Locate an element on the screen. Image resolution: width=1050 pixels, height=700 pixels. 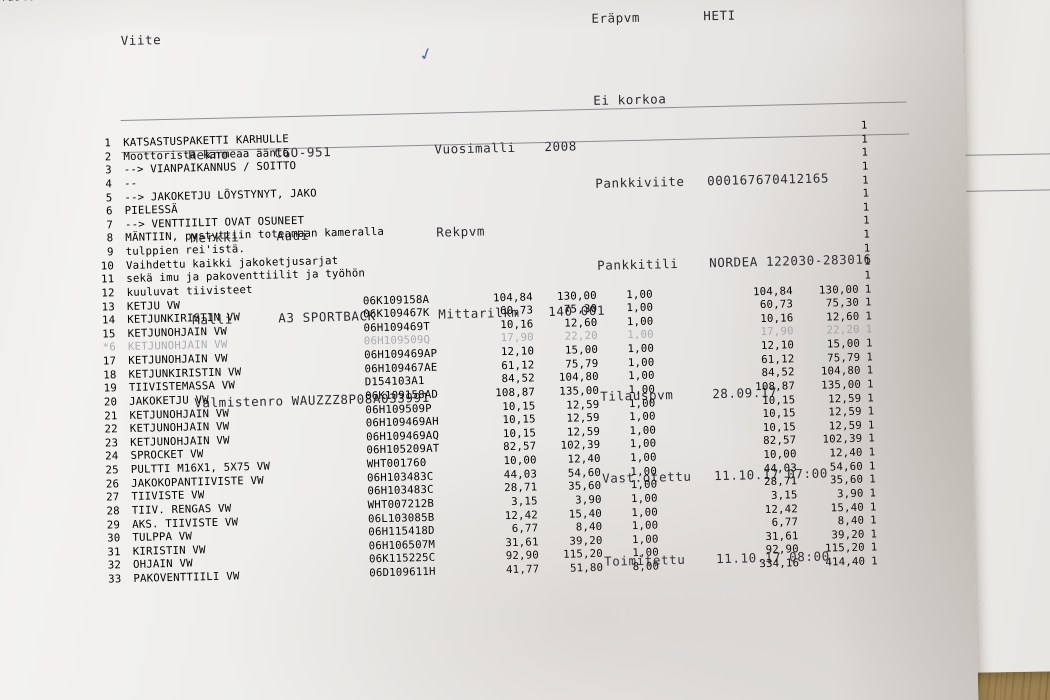
unit-price-alv0: 10,15 is located at coordinates (519, 433).